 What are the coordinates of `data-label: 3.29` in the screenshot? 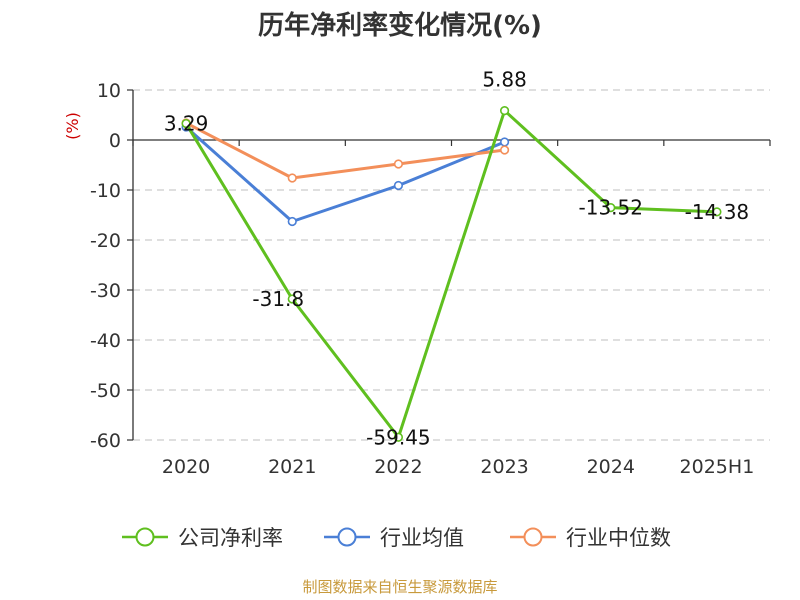 It's located at (186, 124).